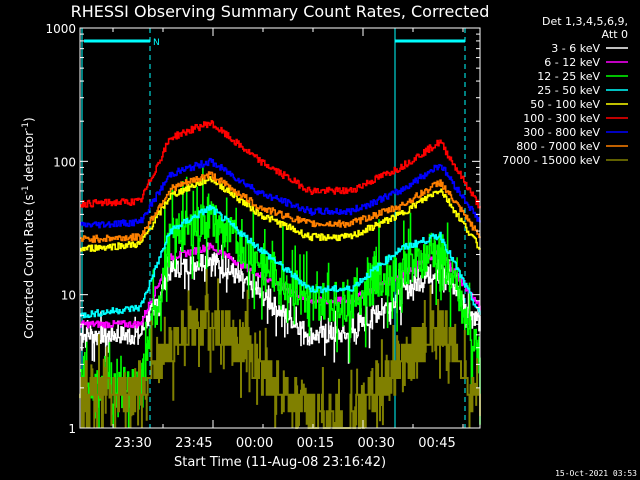 The image size is (640, 480). What do you see at coordinates (68, 296) in the screenshot?
I see `y-tick-label: 10` at bounding box center [68, 296].